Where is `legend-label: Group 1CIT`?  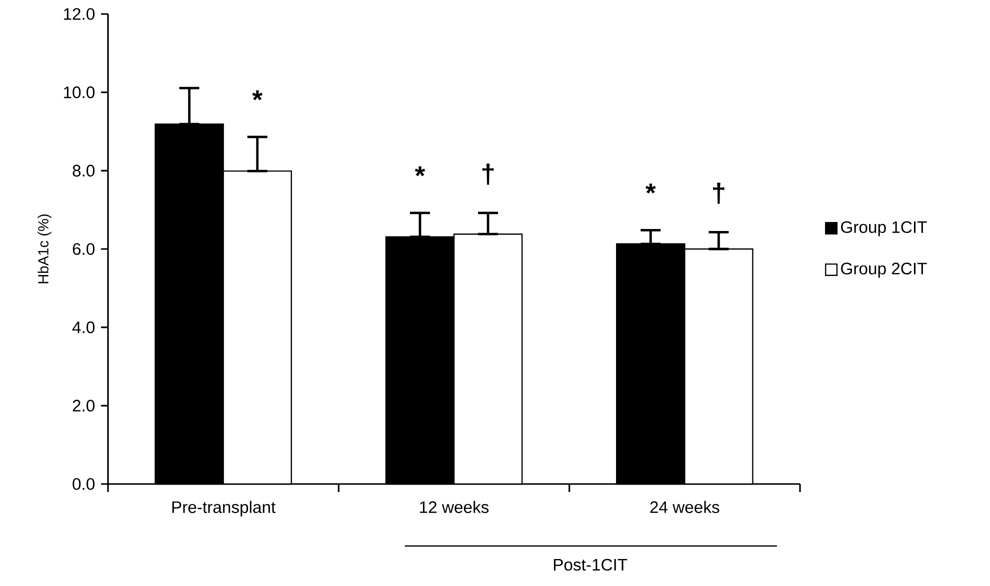
legend-label: Group 1CIT is located at coordinates (884, 228).